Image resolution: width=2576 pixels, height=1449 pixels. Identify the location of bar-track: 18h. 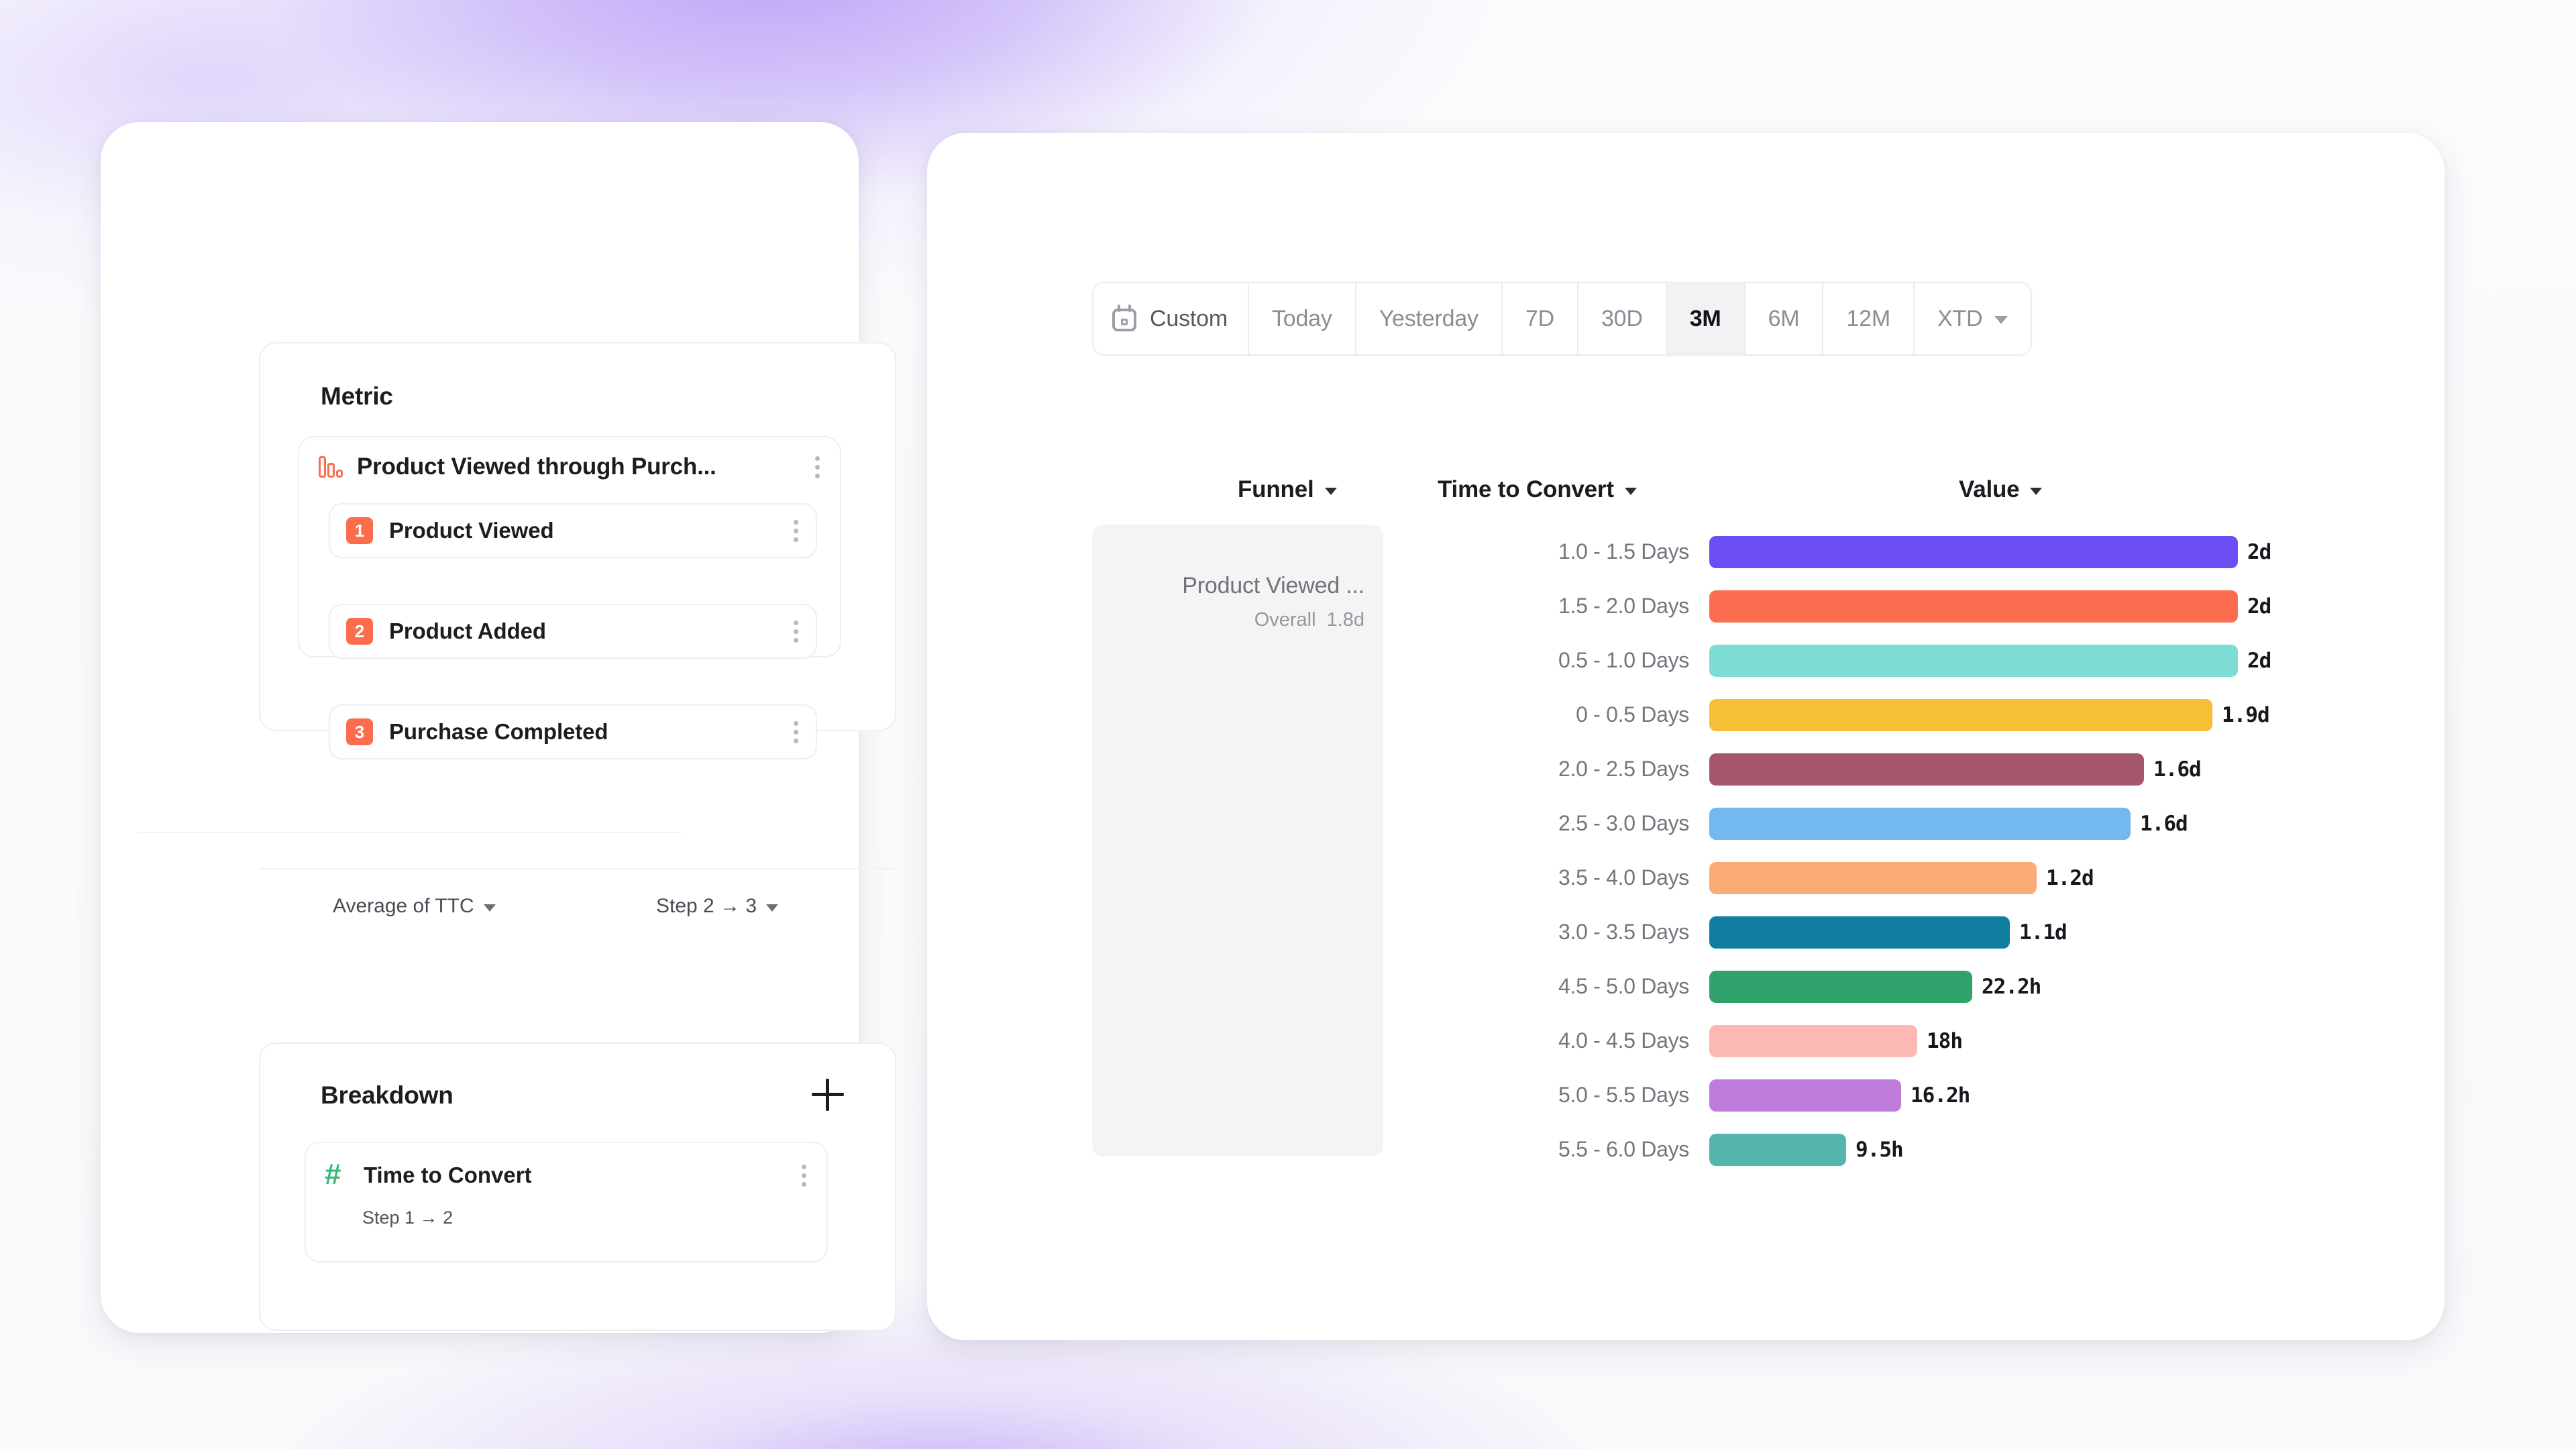
(2035, 1041).